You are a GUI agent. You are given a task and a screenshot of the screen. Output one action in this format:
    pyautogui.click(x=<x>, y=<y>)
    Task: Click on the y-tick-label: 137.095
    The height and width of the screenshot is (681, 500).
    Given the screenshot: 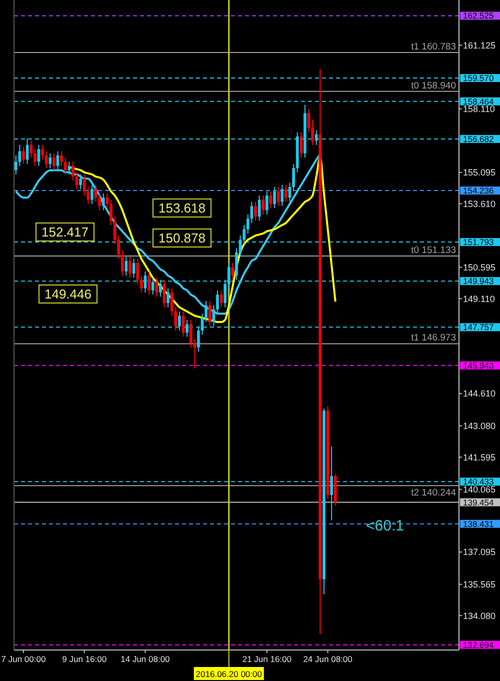 What is the action you would take?
    pyautogui.click(x=479, y=552)
    